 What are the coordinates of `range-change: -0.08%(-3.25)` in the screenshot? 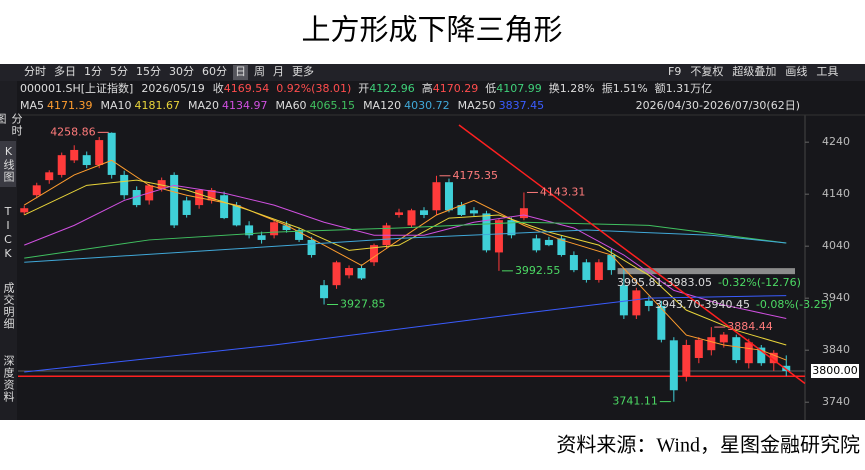 It's located at (794, 304).